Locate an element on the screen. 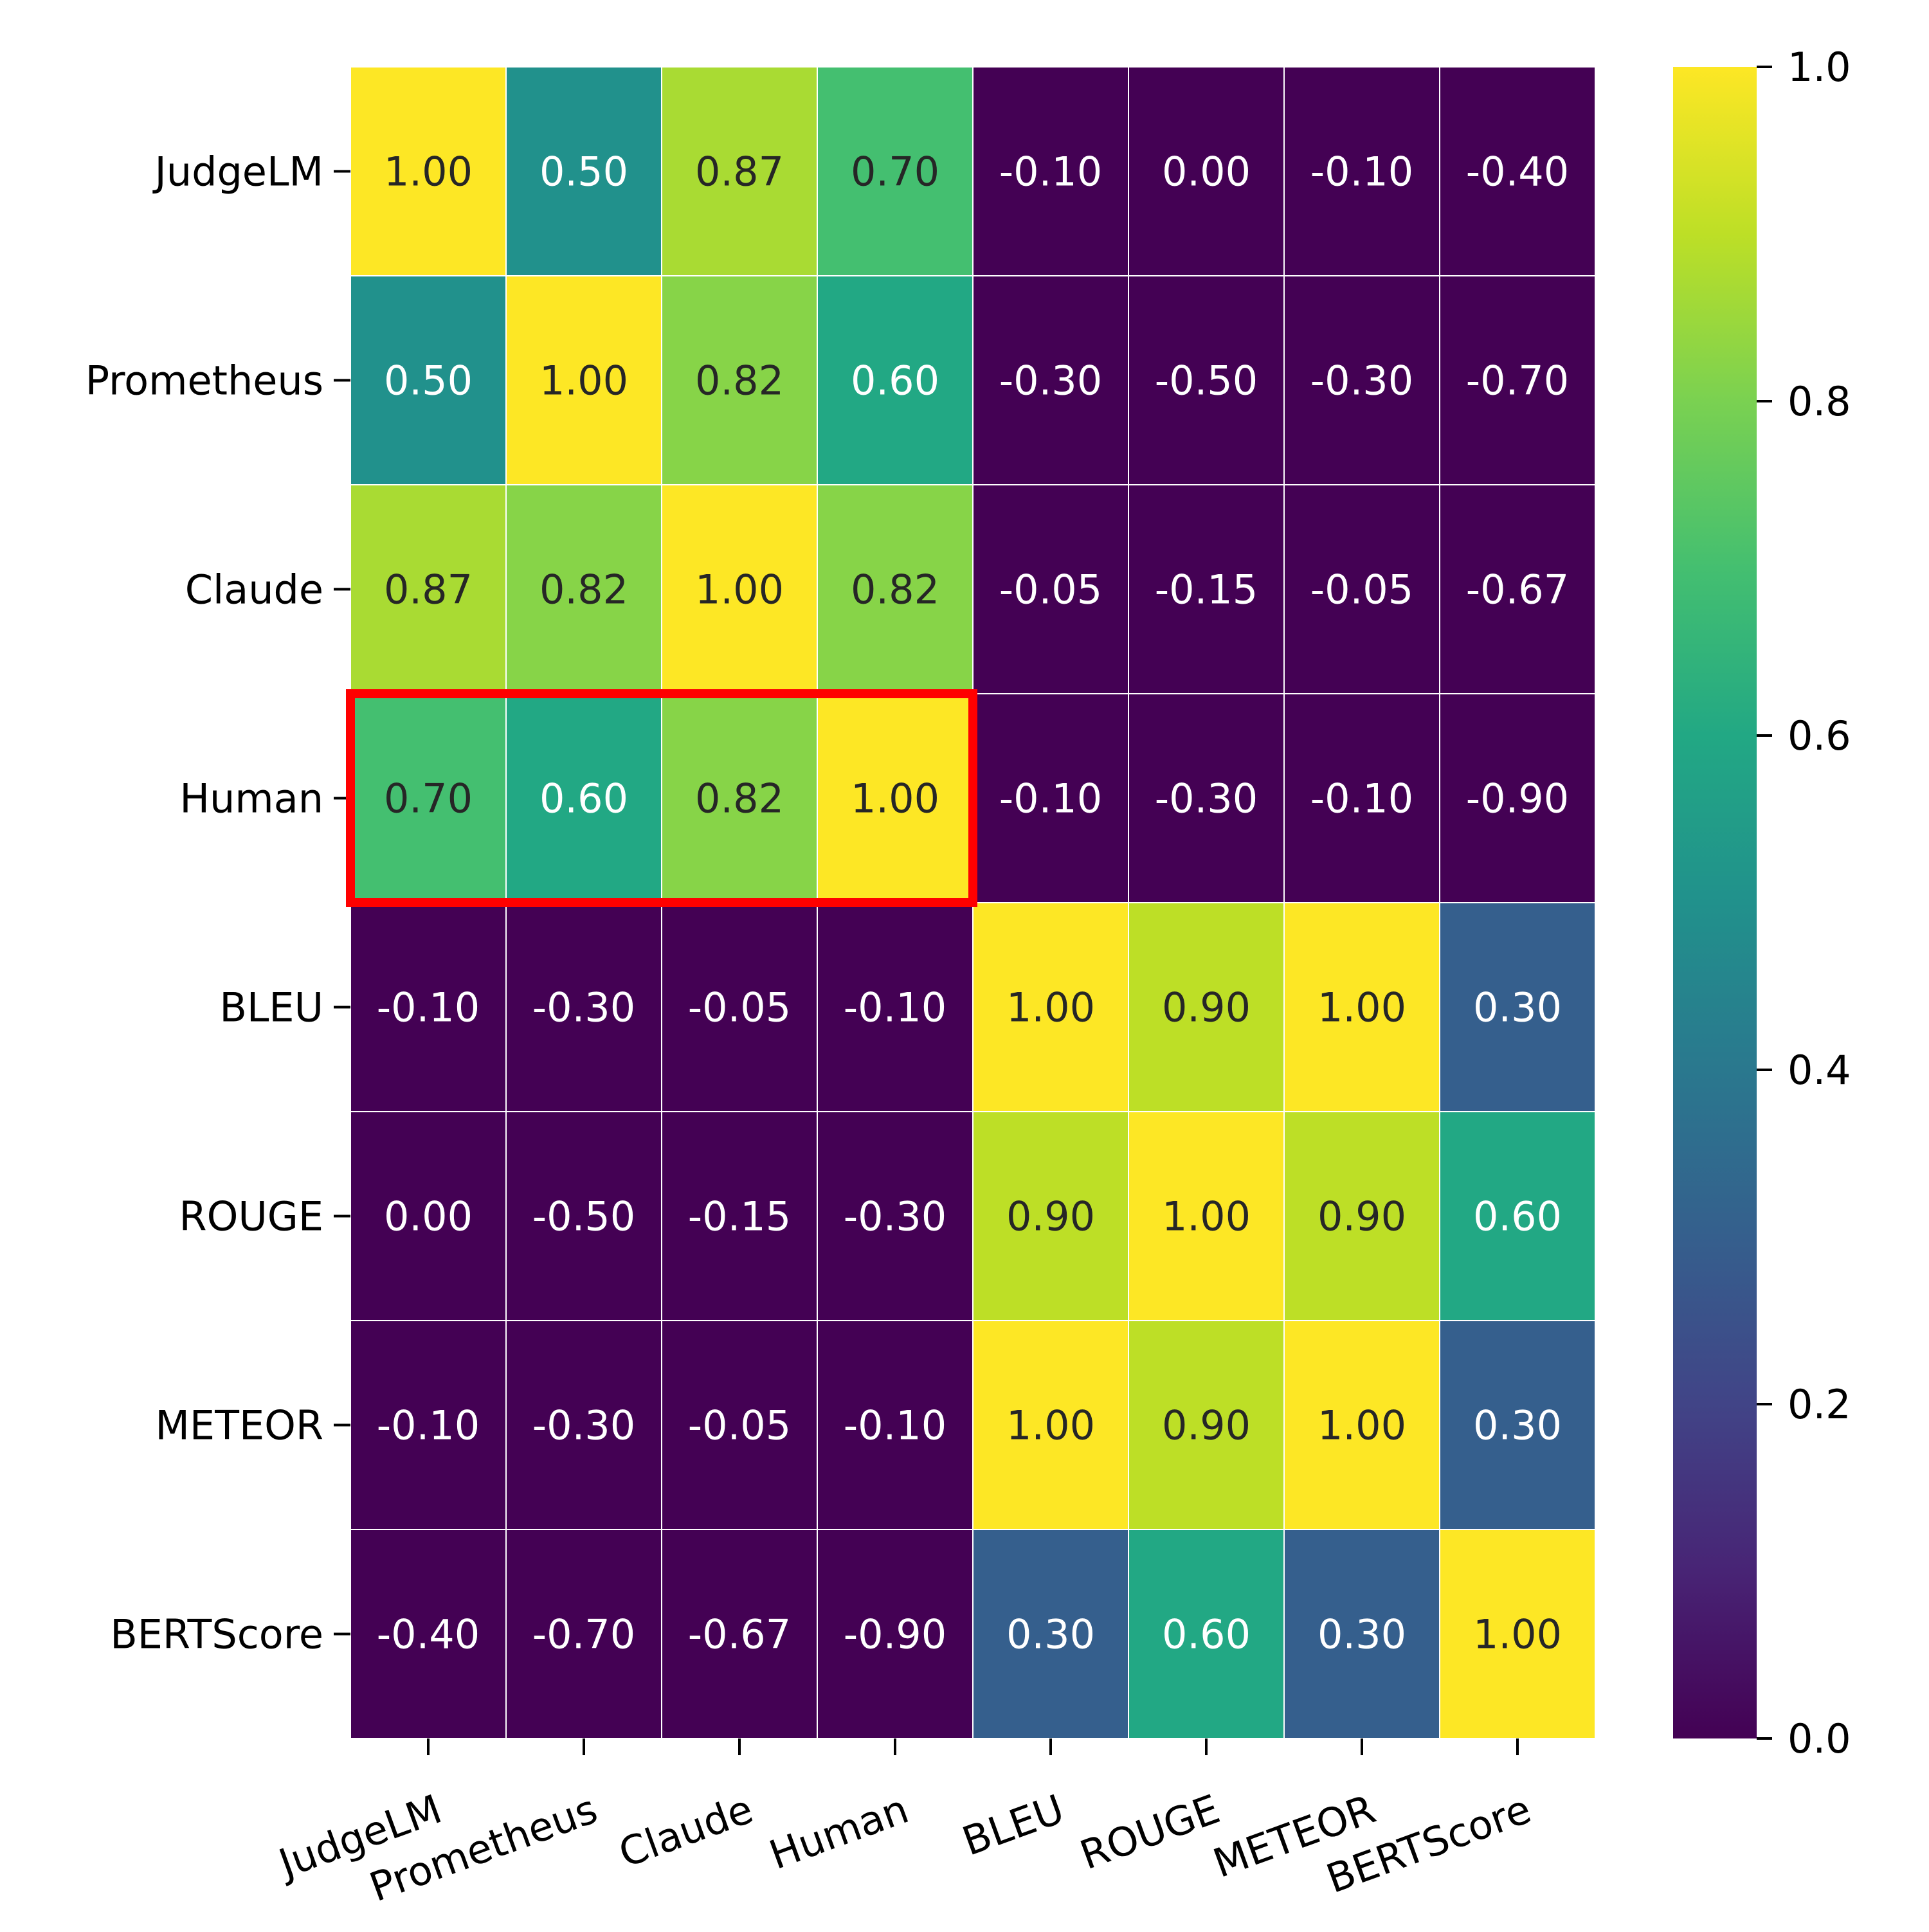 The height and width of the screenshot is (1932, 1929). y-tick-label: ROUGE is located at coordinates (251, 1216).